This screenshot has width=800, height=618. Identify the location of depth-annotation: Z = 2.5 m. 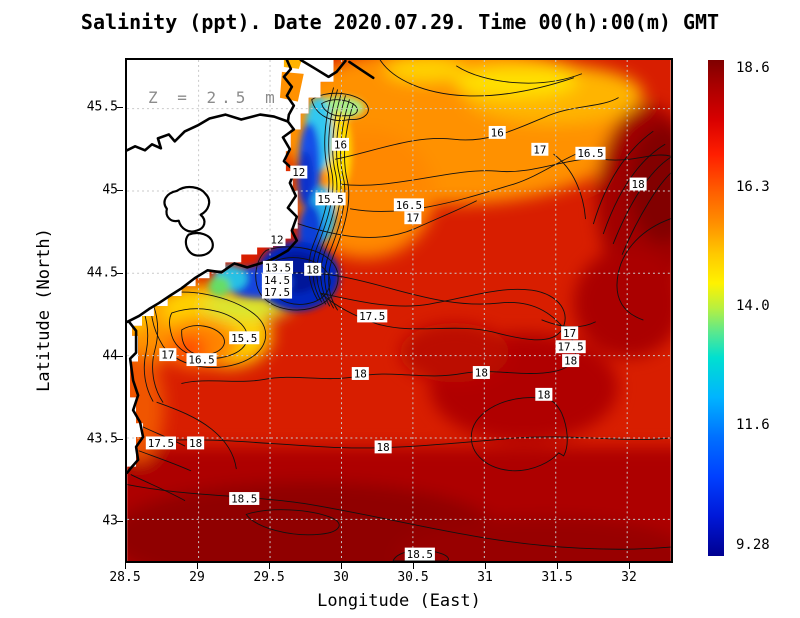
(214, 97).